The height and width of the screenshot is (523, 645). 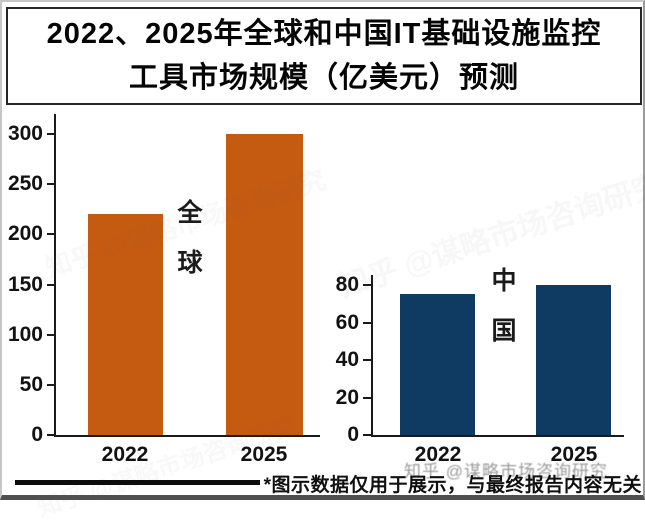 I want to click on page-title-line2: 工具市场规模（亿美元）预测, so click(x=323, y=78).